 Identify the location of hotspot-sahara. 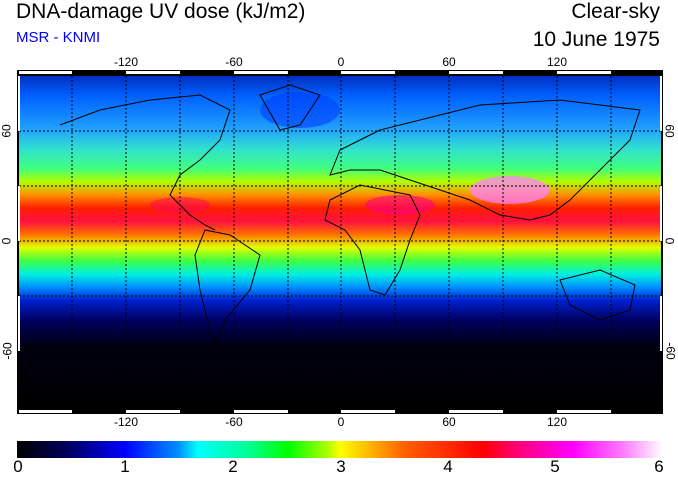
(400, 205).